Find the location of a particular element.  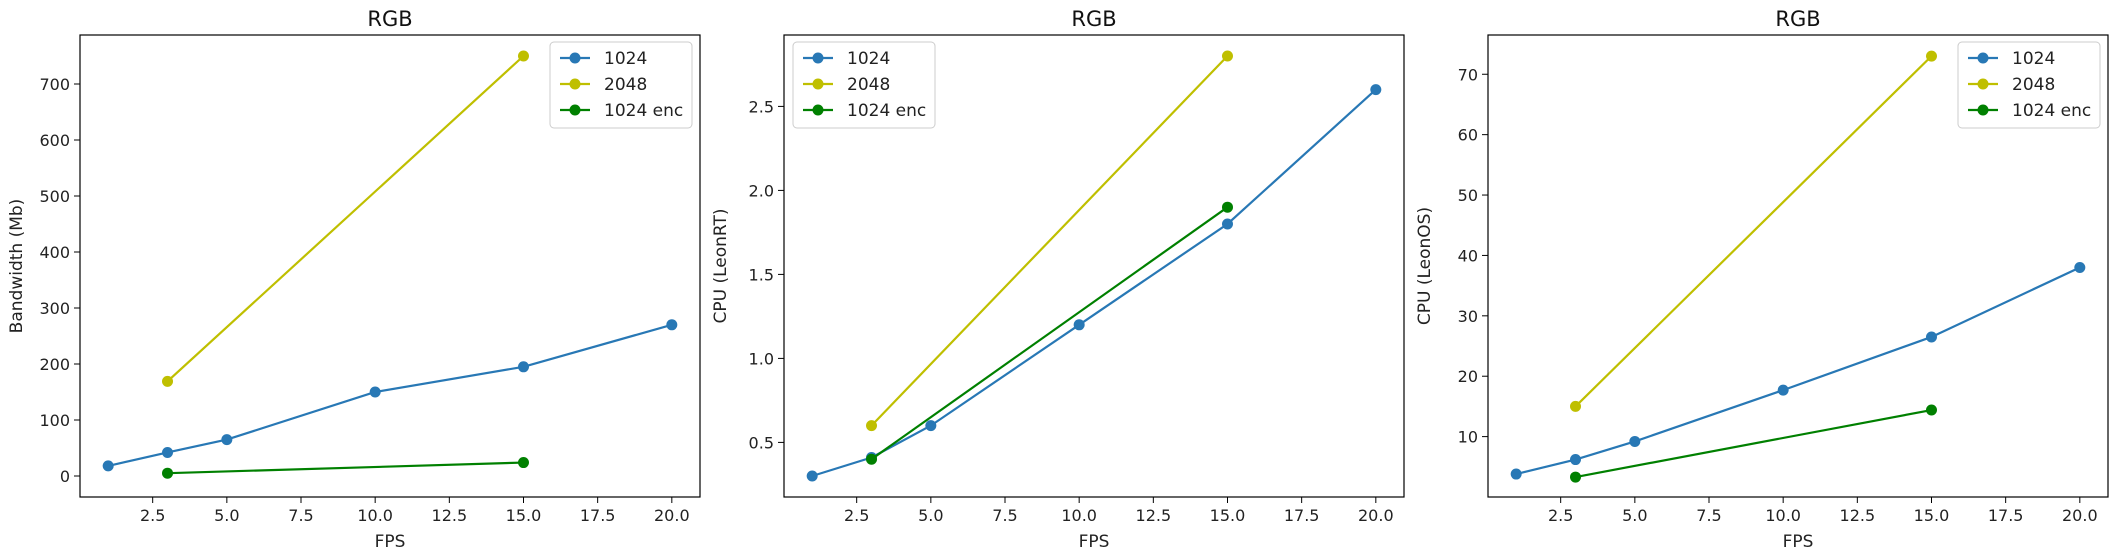

y-tick-label: 20 is located at coordinates (1468, 376).